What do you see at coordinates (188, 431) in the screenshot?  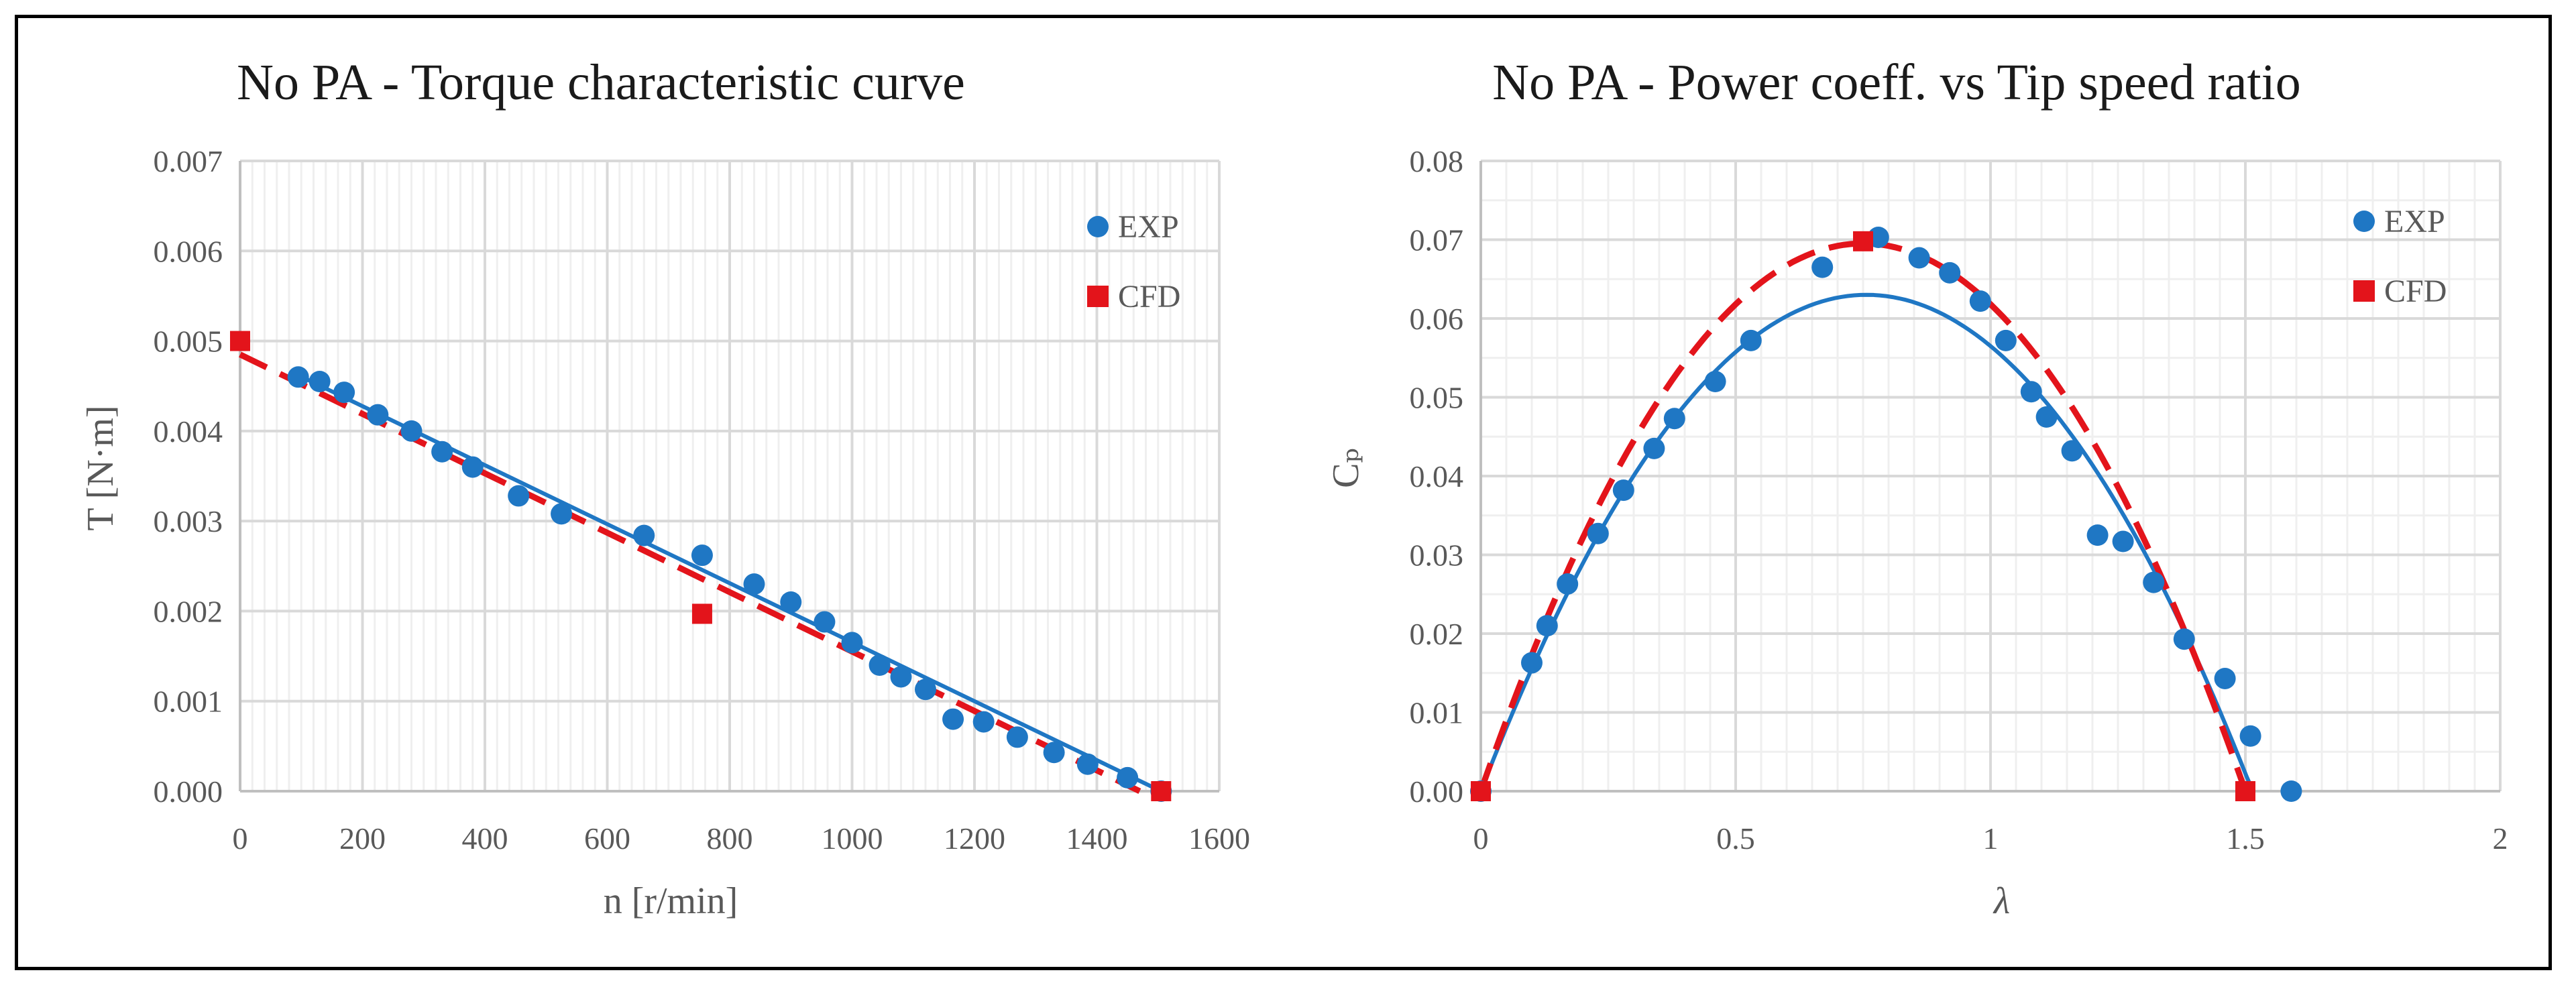 I see `y-tick-label: 0.004` at bounding box center [188, 431].